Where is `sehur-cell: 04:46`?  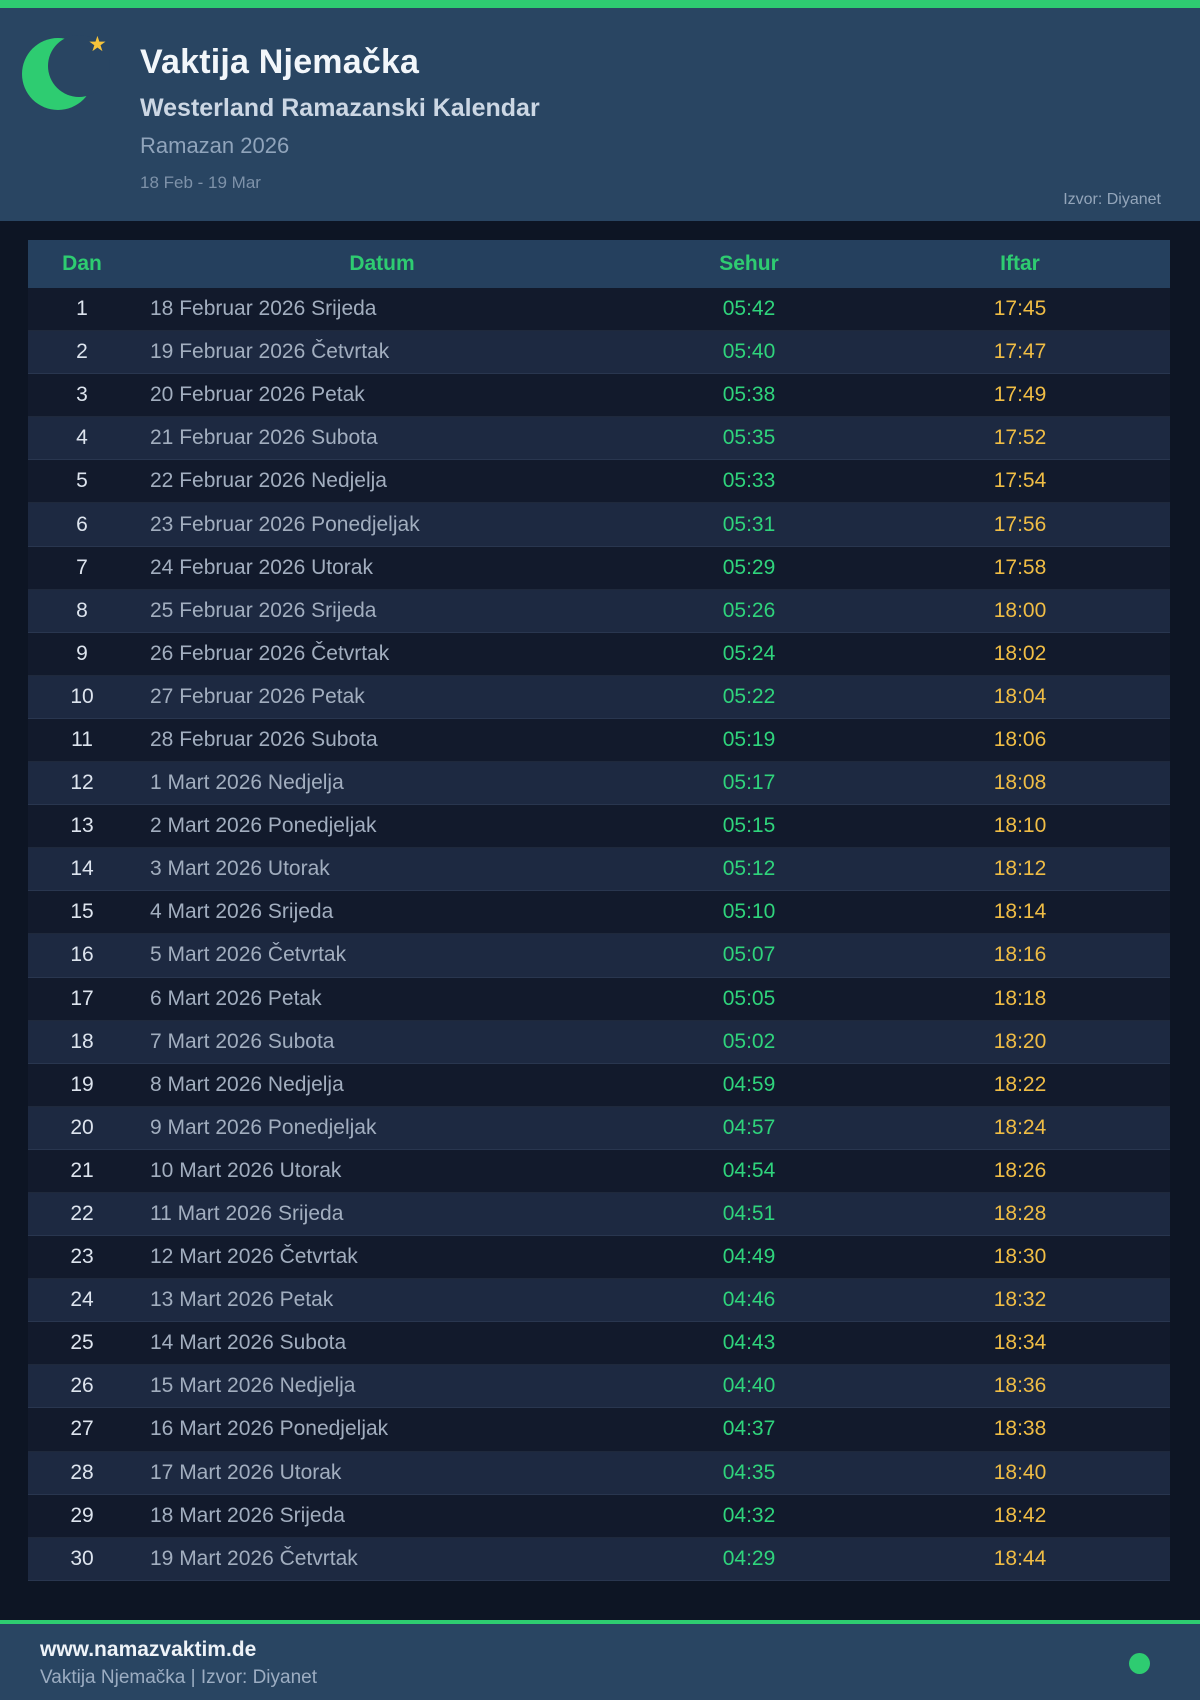 sehur-cell: 04:46 is located at coordinates (749, 1300).